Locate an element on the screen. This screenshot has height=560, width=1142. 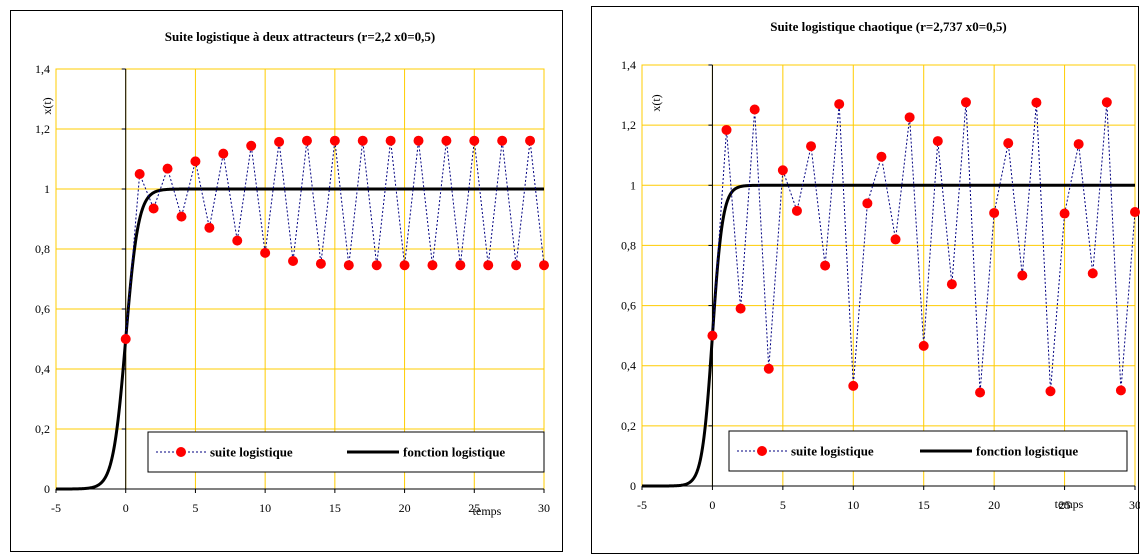
x-axis-label: temps is located at coordinates (1069, 504).